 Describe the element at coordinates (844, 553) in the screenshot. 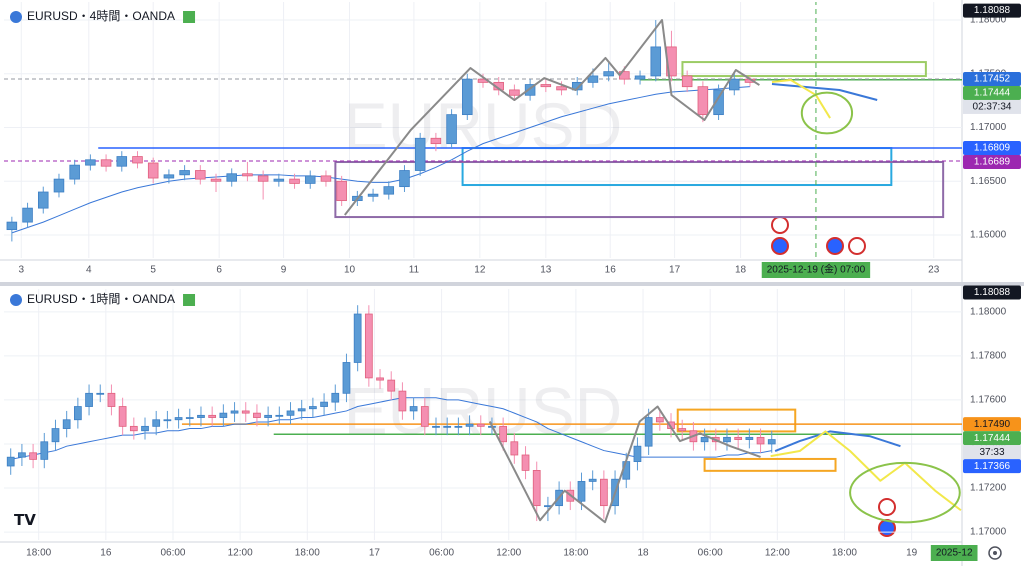

I see `x-tick-label: 18:00` at that location.